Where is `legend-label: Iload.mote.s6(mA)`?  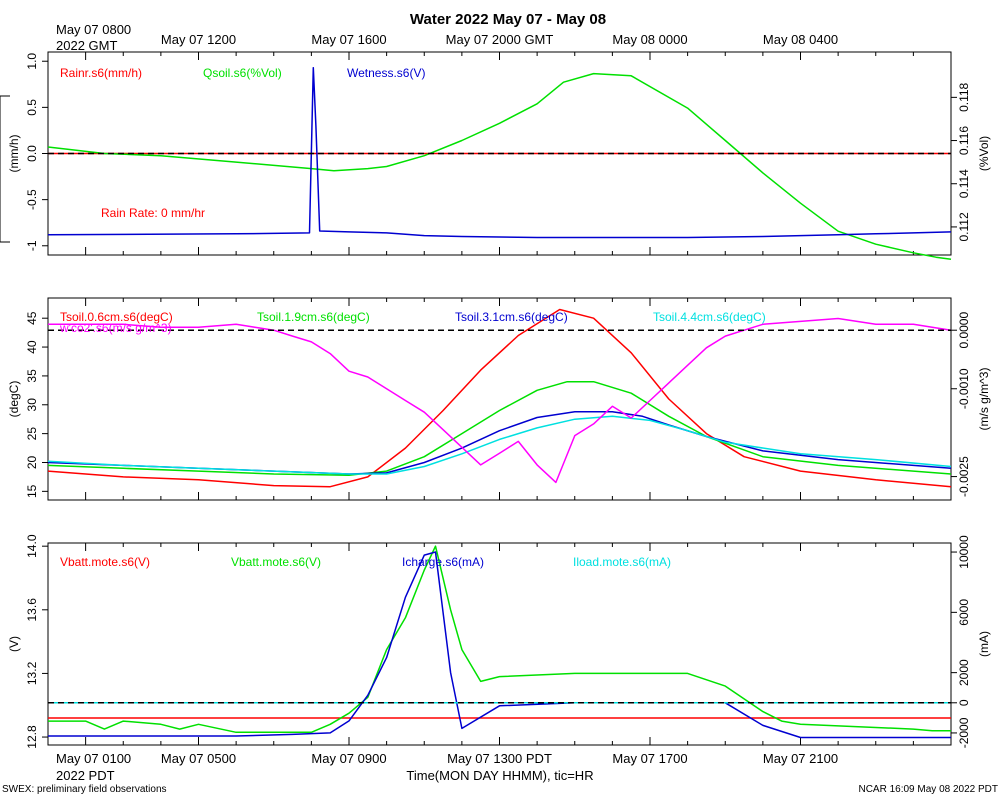 legend-label: Iload.mote.s6(mA) is located at coordinates (622, 562).